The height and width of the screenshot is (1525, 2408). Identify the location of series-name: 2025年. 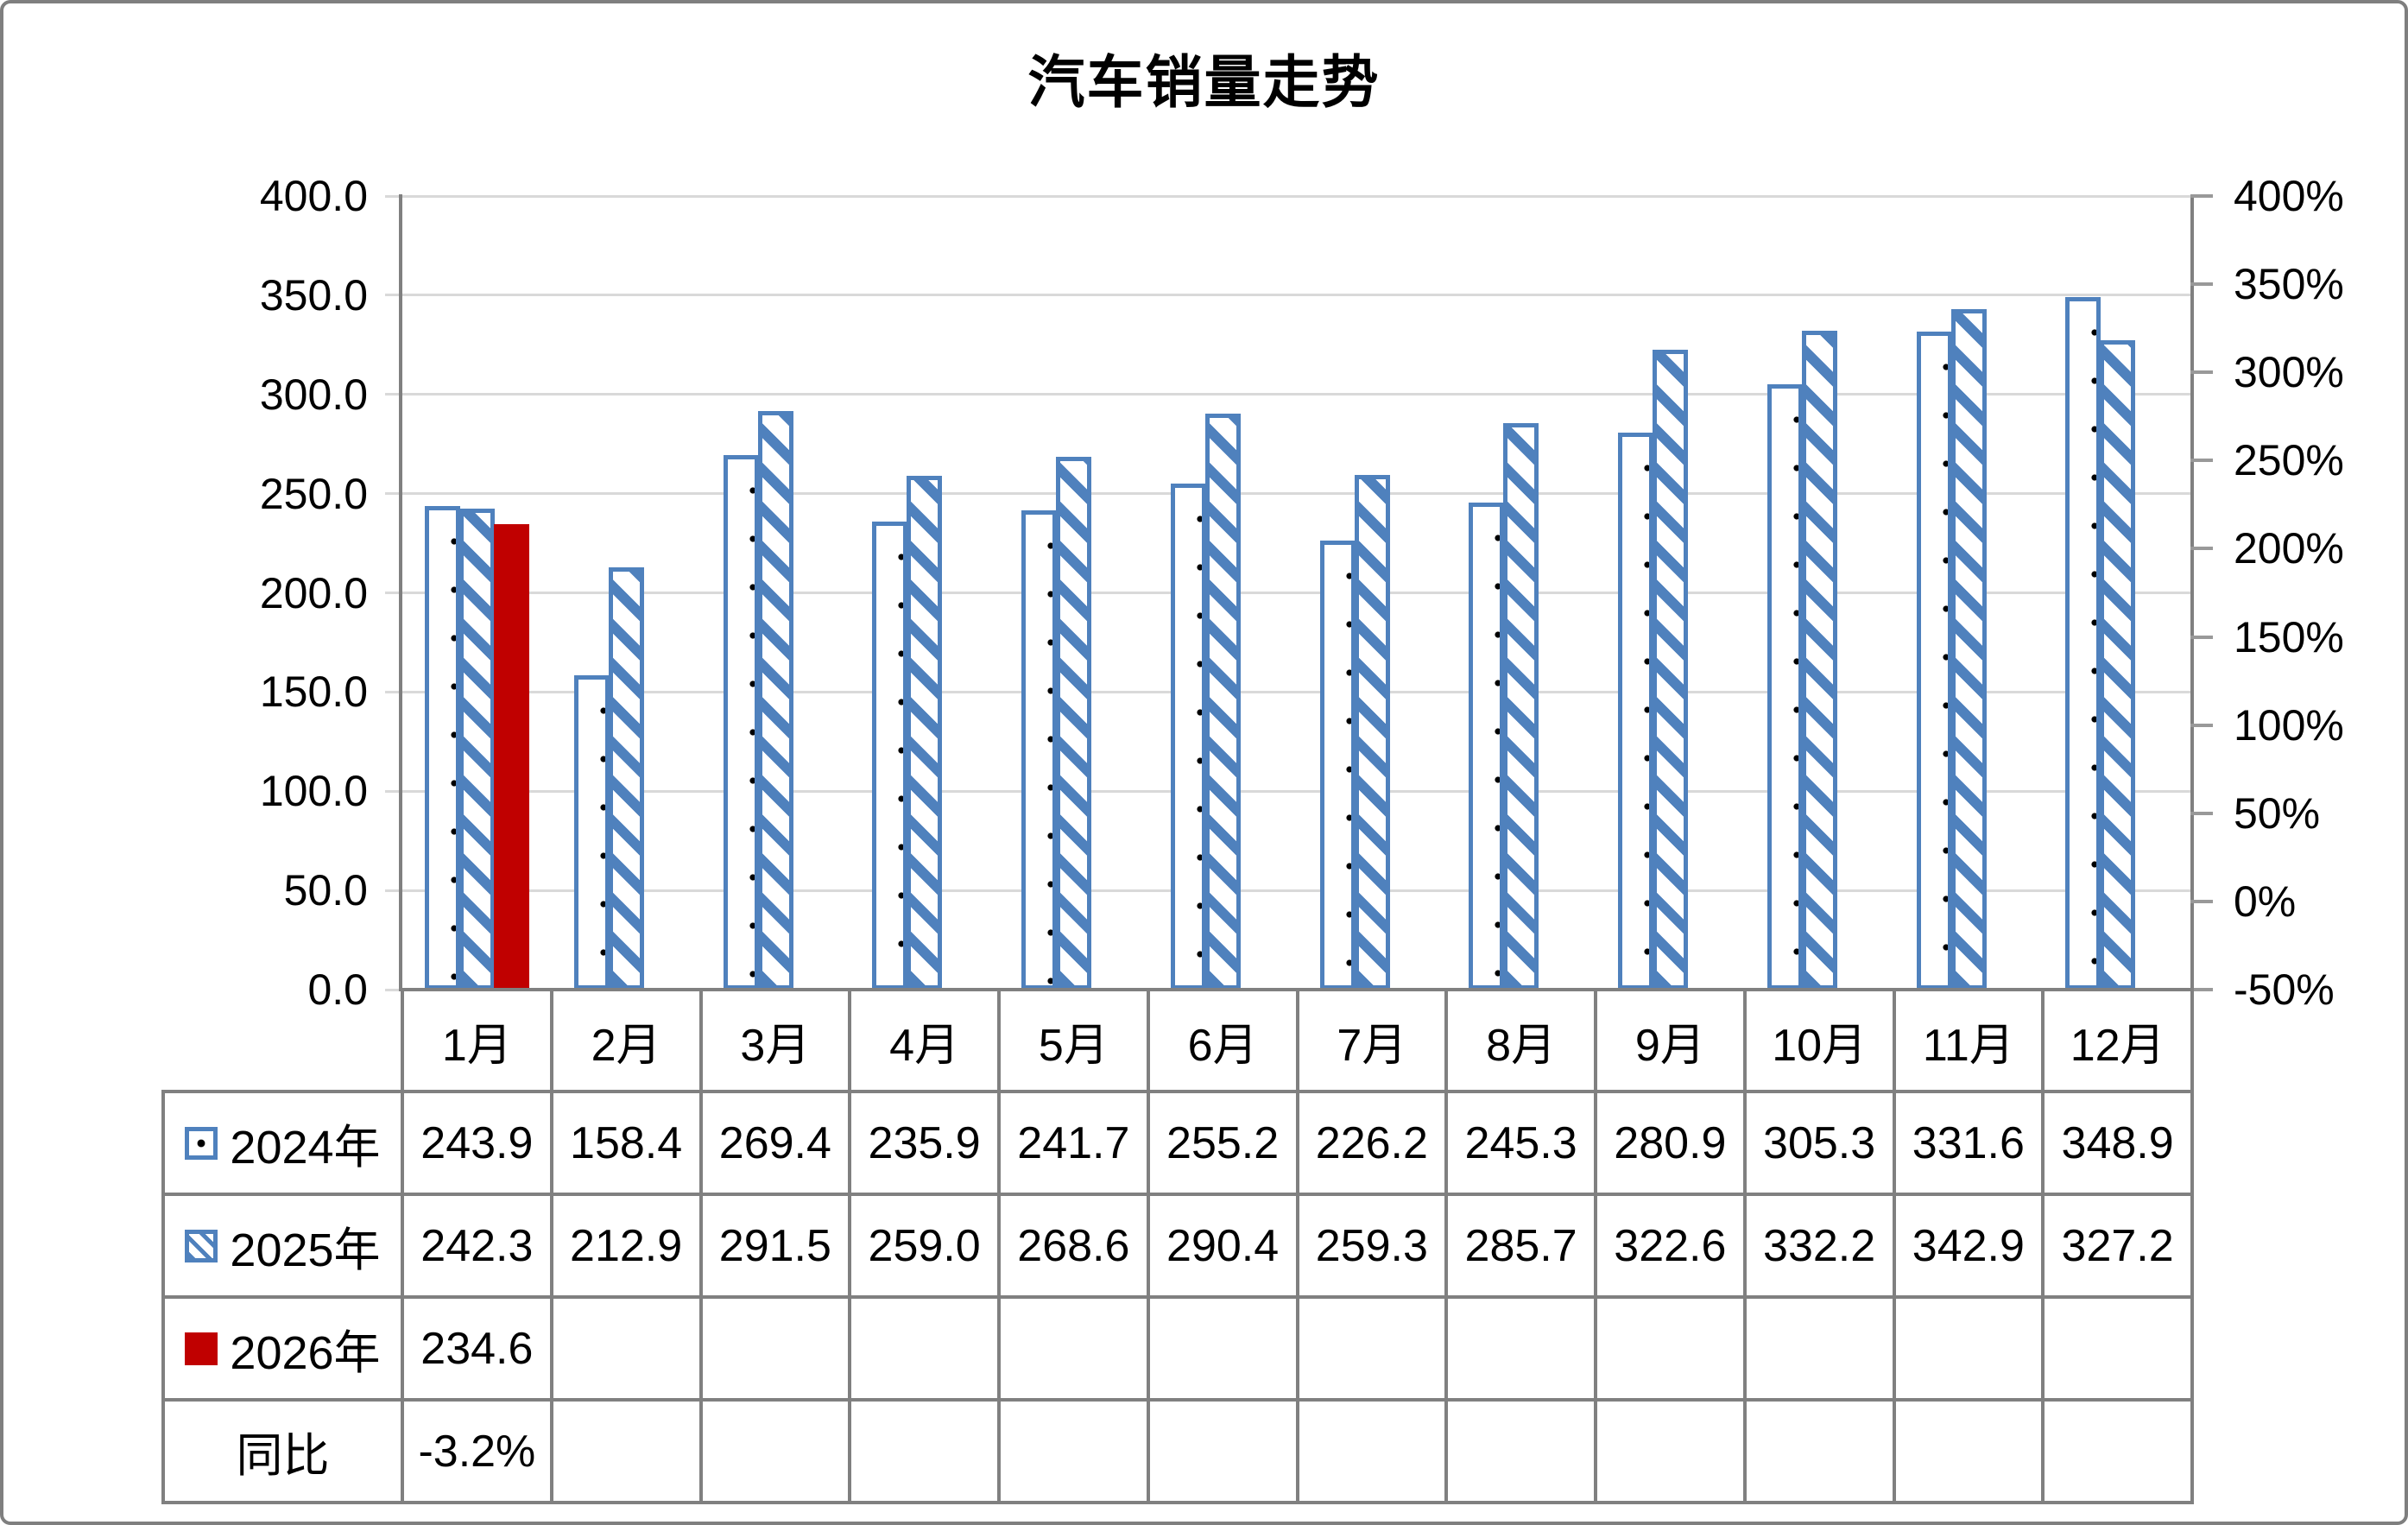
(305, 1250).